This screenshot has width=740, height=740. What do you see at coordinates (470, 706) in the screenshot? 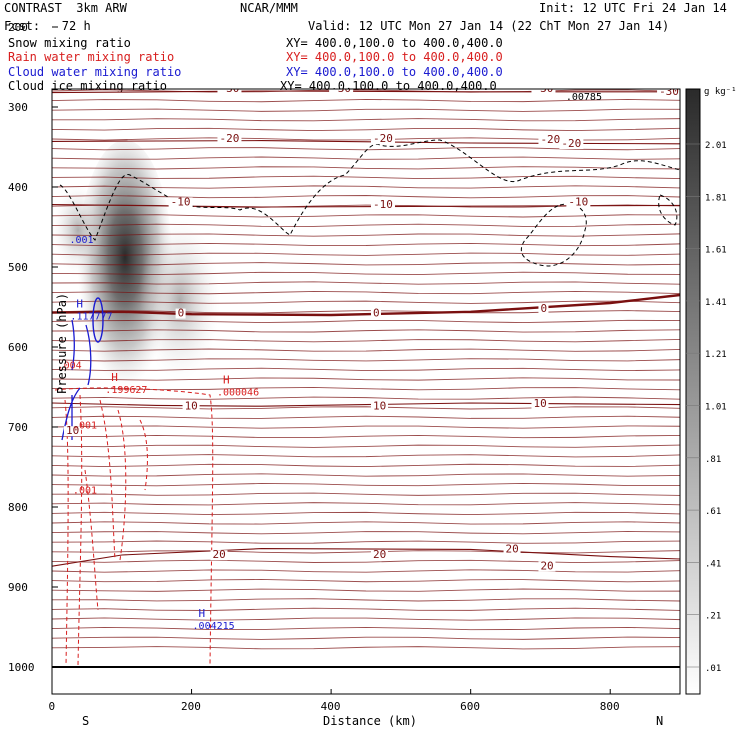
I see `x-tick-label: 600` at bounding box center [470, 706].